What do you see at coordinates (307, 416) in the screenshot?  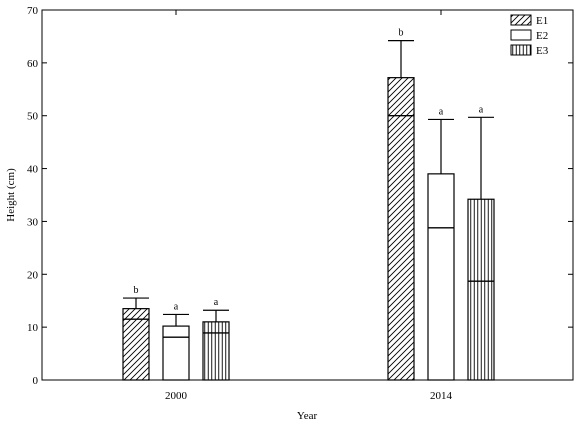 I see `x-axis-label: Year` at bounding box center [307, 416].